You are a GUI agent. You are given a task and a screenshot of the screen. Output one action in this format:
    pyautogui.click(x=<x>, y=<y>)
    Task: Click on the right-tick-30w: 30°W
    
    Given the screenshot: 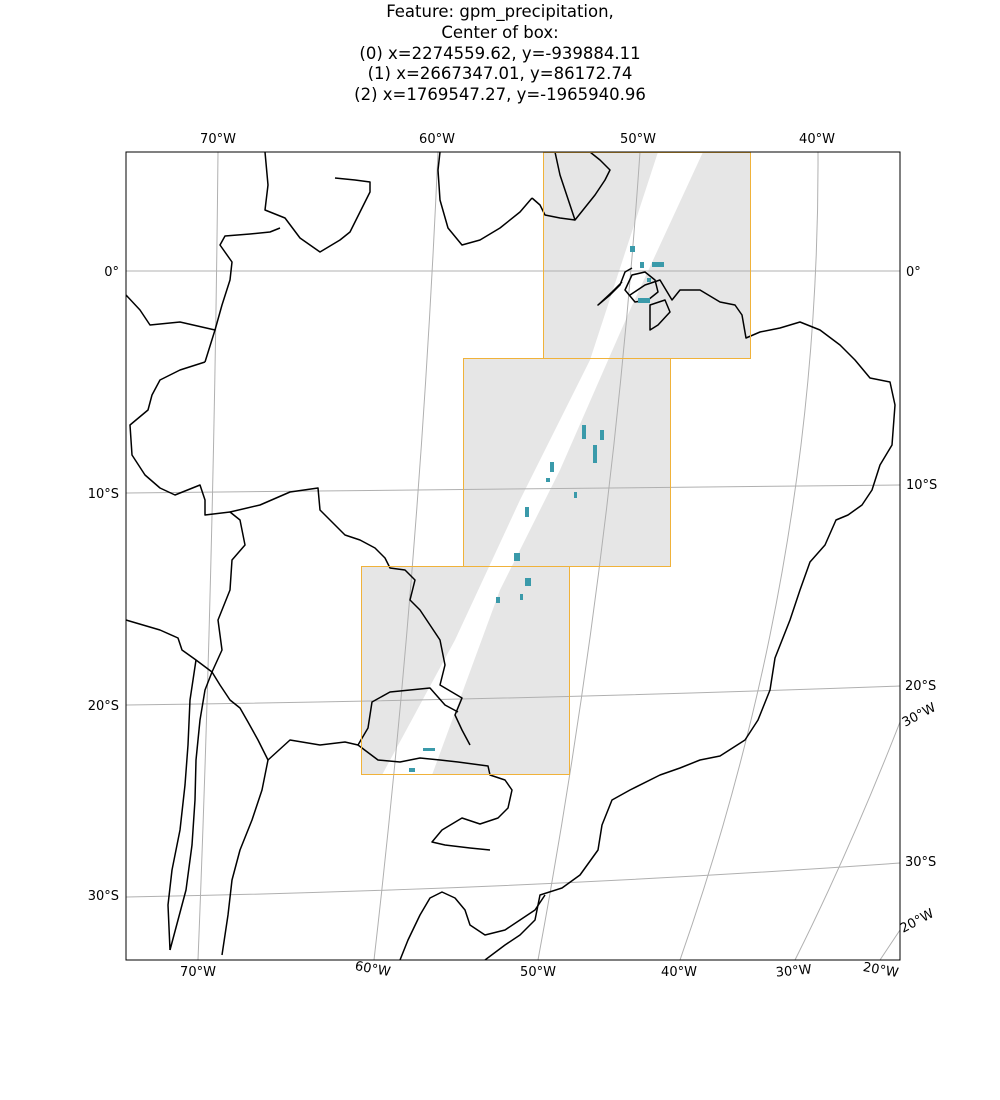 What is the action you would take?
    pyautogui.click(x=919, y=715)
    